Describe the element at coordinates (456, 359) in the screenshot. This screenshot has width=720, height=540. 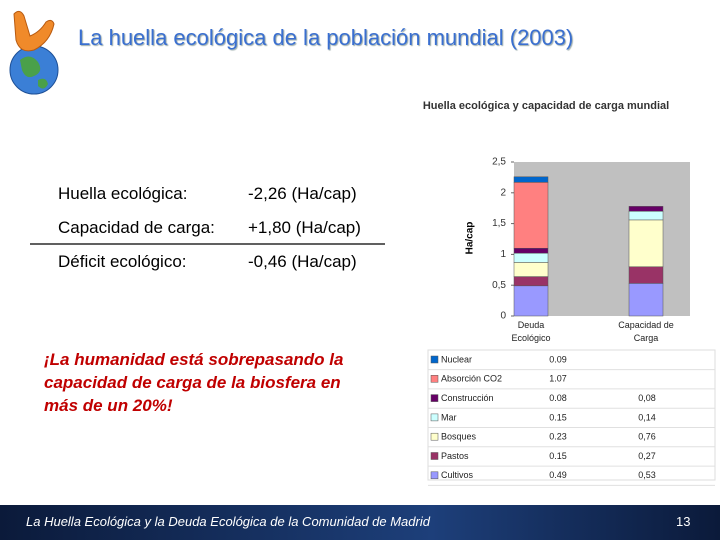
I see `legend-label: Nuclear` at that location.